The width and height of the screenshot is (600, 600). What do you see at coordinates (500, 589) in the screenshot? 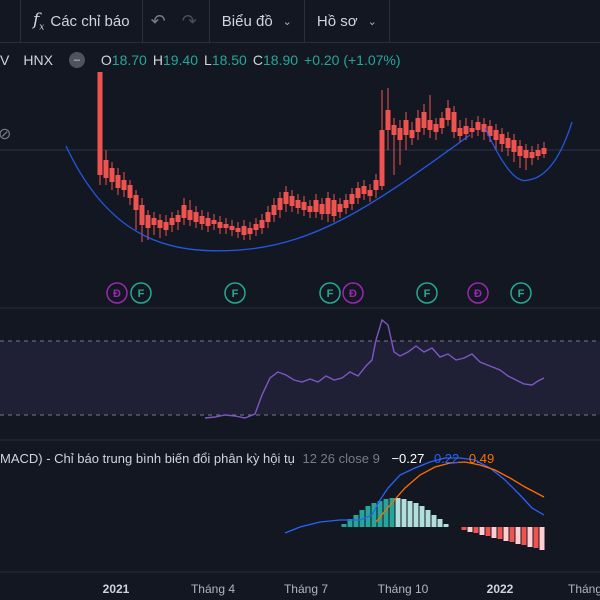
I see `x-axis-label: 2022` at bounding box center [500, 589].